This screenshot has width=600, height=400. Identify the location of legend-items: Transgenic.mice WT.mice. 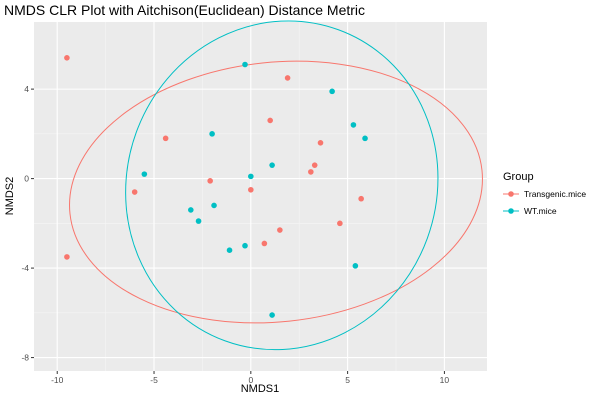
(544, 202).